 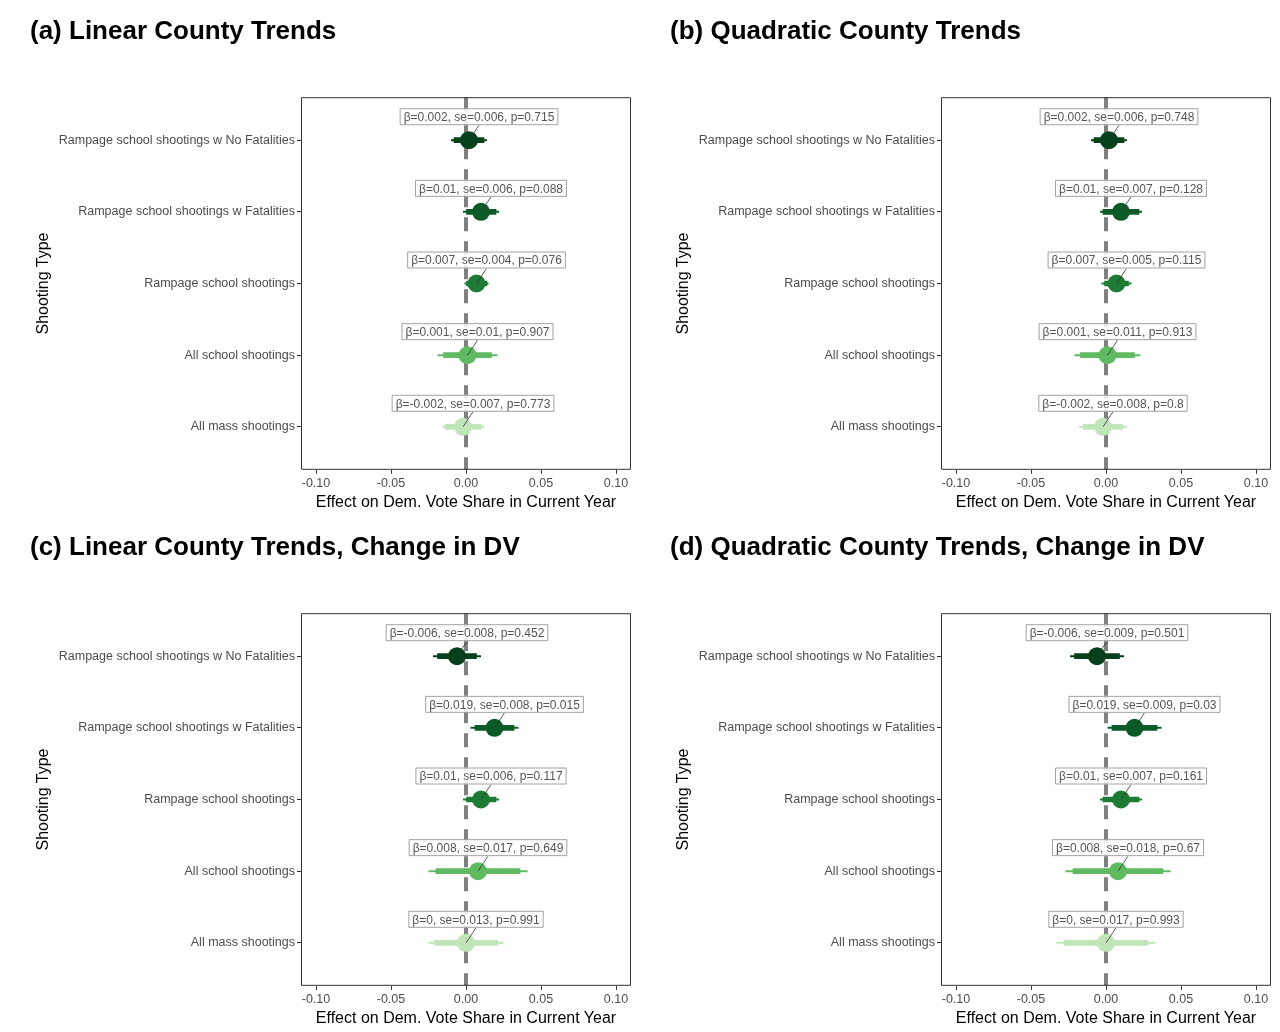 I want to click on annotation: β=0.01, se=0.006, p=0.117, so click(x=491, y=776).